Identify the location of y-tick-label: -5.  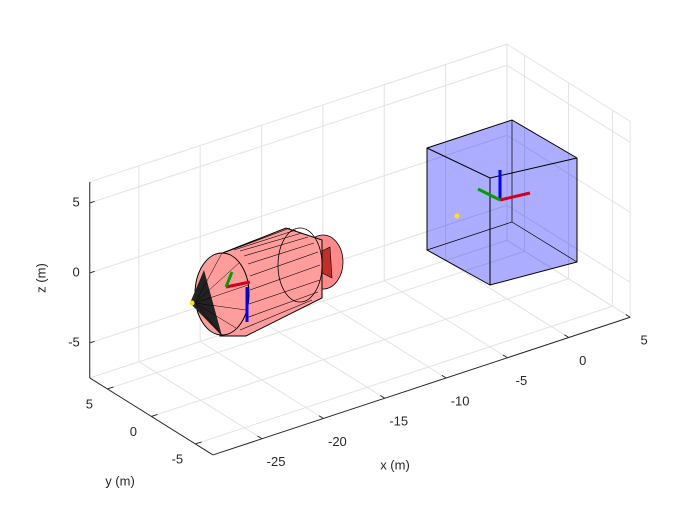
(178, 458).